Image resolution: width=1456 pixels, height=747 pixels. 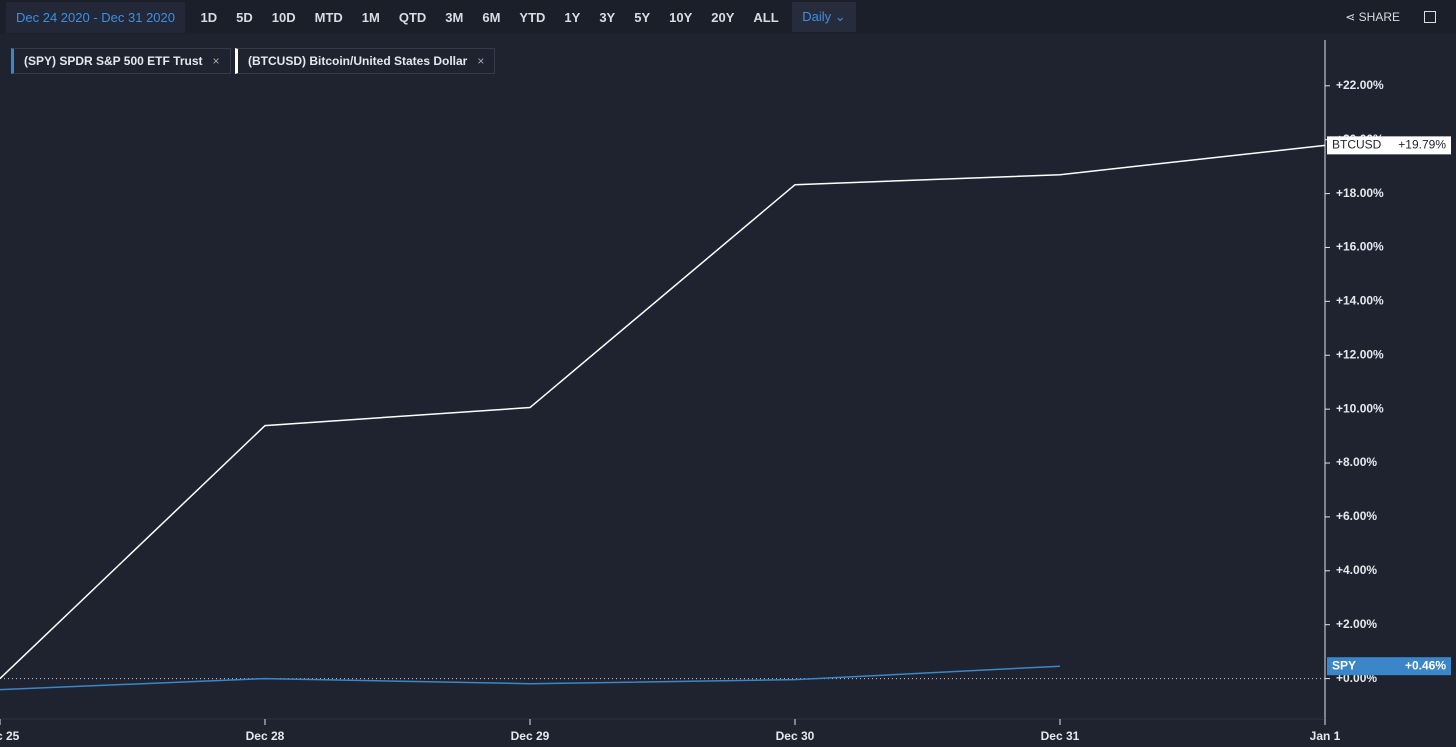 What do you see at coordinates (454, 17) in the screenshot?
I see `range-button: 3M` at bounding box center [454, 17].